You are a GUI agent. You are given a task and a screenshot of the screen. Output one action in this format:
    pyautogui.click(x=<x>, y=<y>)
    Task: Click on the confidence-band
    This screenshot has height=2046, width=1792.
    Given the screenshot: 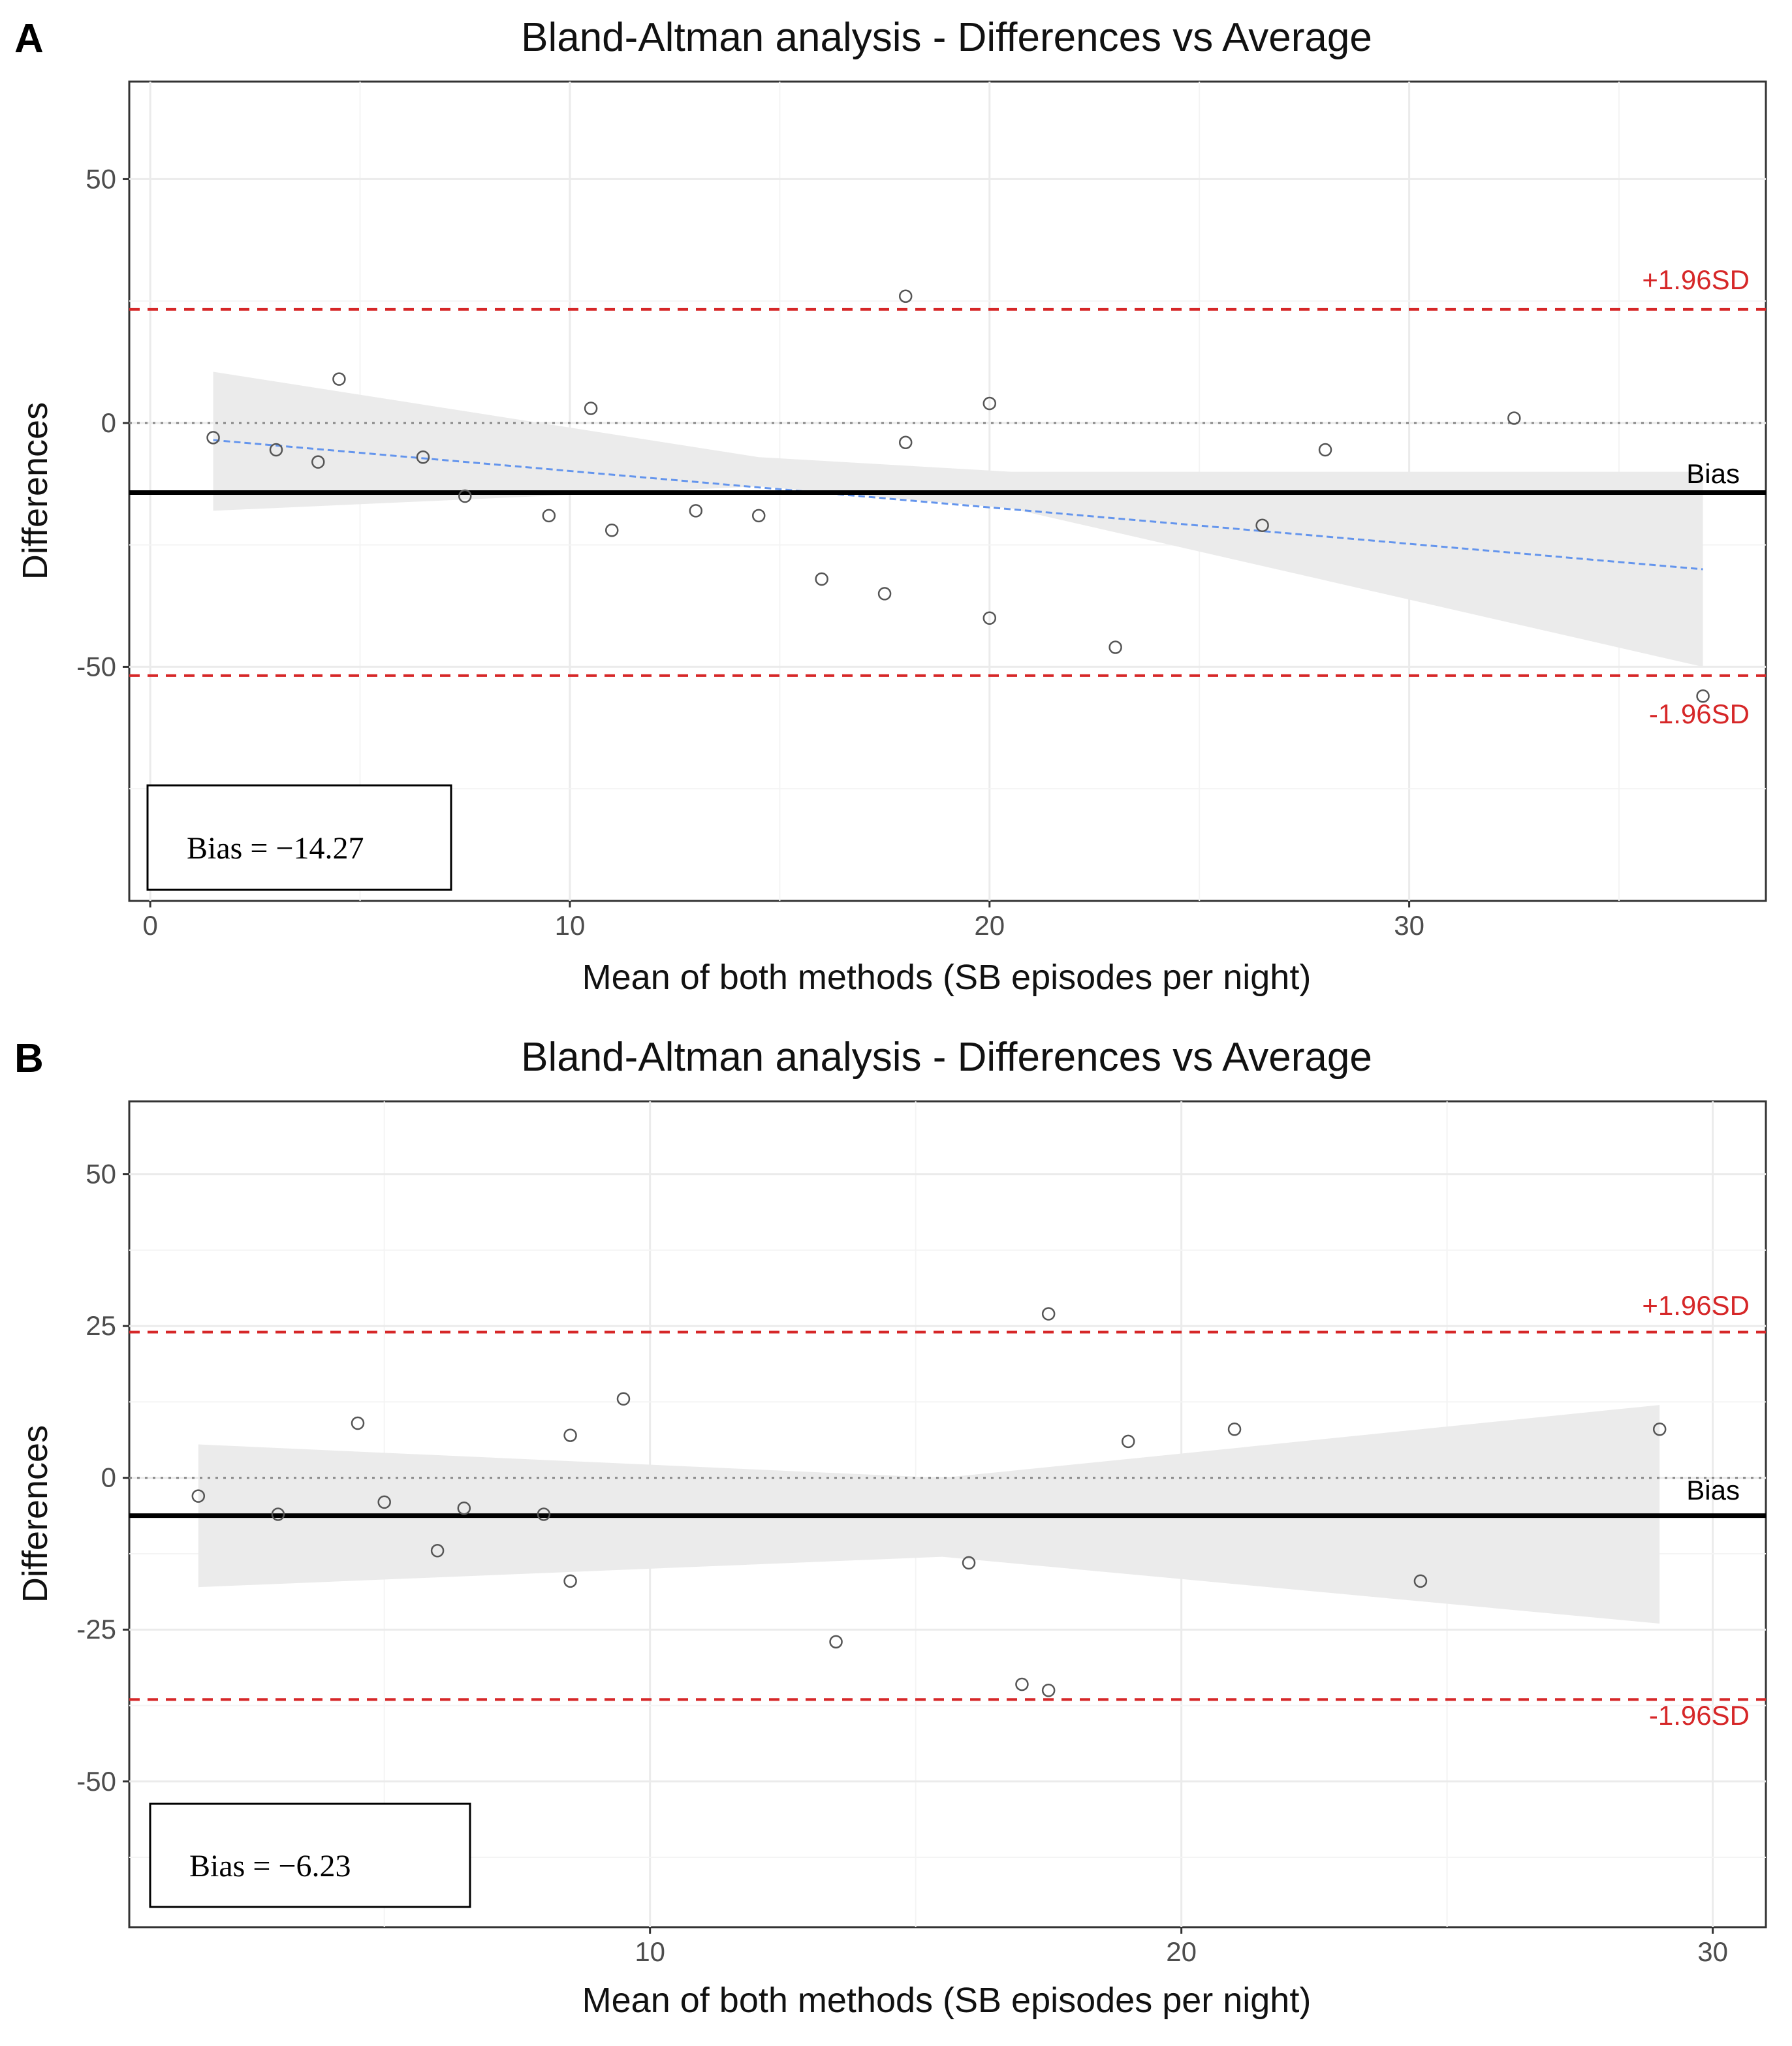 What is the action you would take?
    pyautogui.click(x=958, y=519)
    